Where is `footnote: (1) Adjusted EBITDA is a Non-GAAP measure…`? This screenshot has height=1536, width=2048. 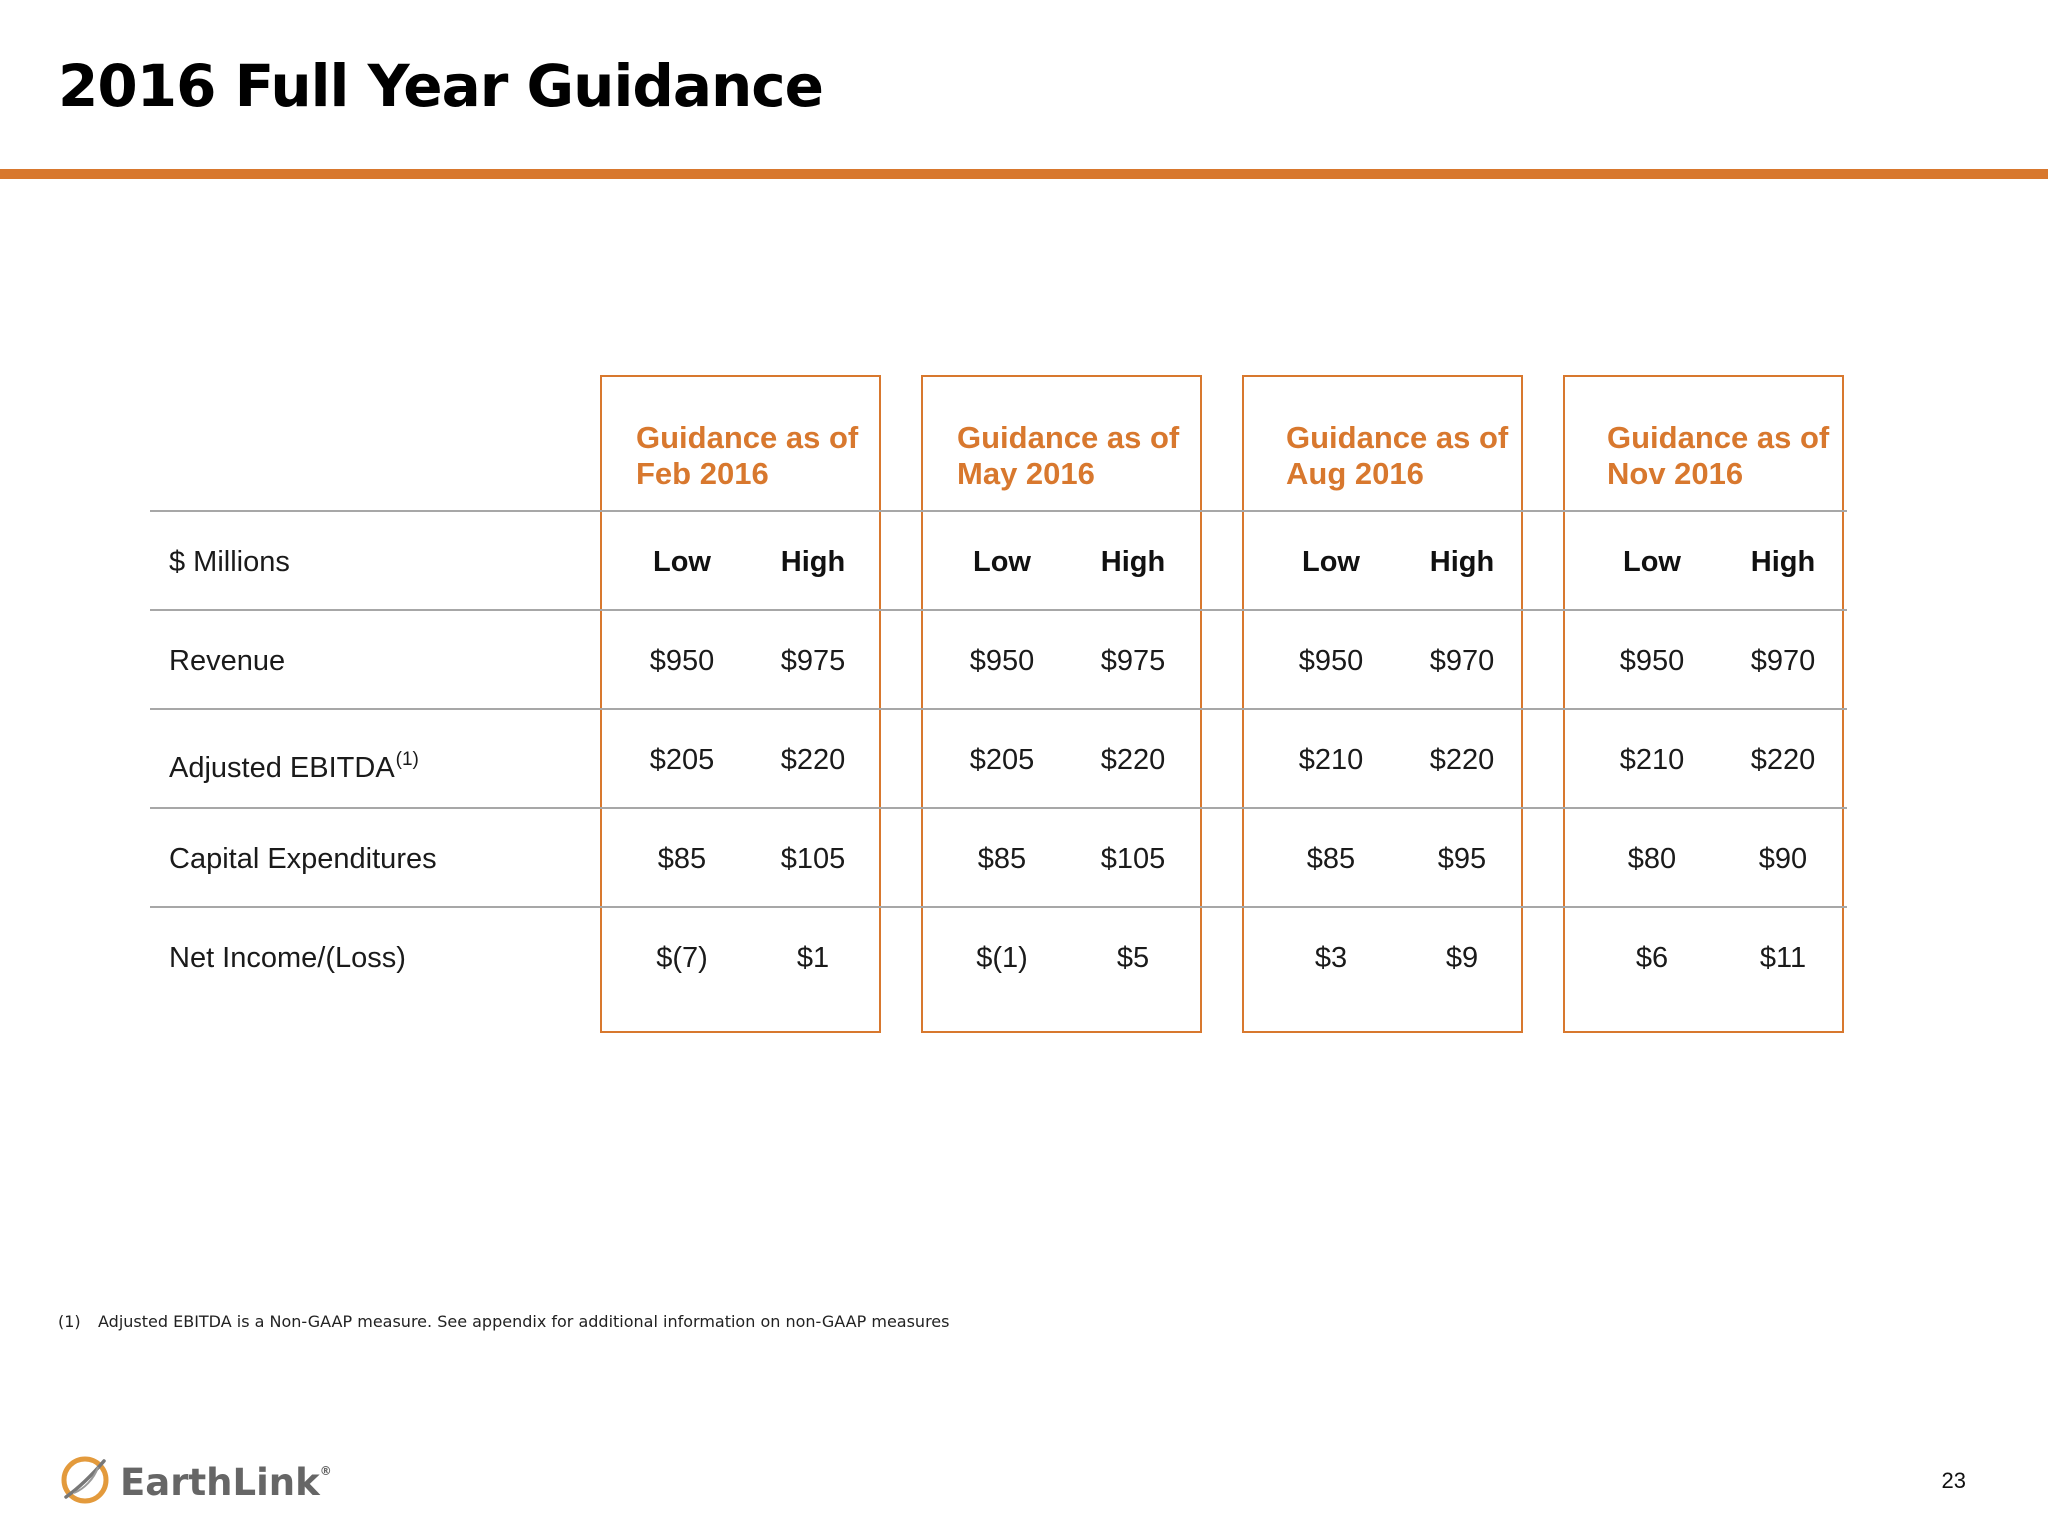 footnote: (1) Adjusted EBITDA is a Non-GAAP measure… is located at coordinates (503, 1321).